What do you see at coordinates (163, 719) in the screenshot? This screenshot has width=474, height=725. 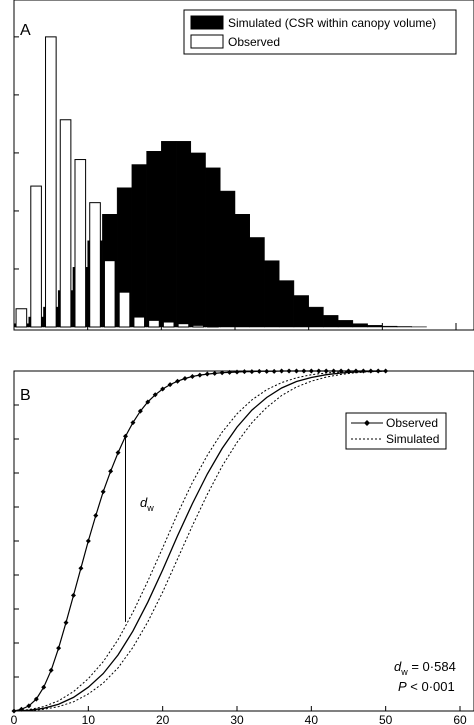 I see `x-tick-label: 20` at bounding box center [163, 719].